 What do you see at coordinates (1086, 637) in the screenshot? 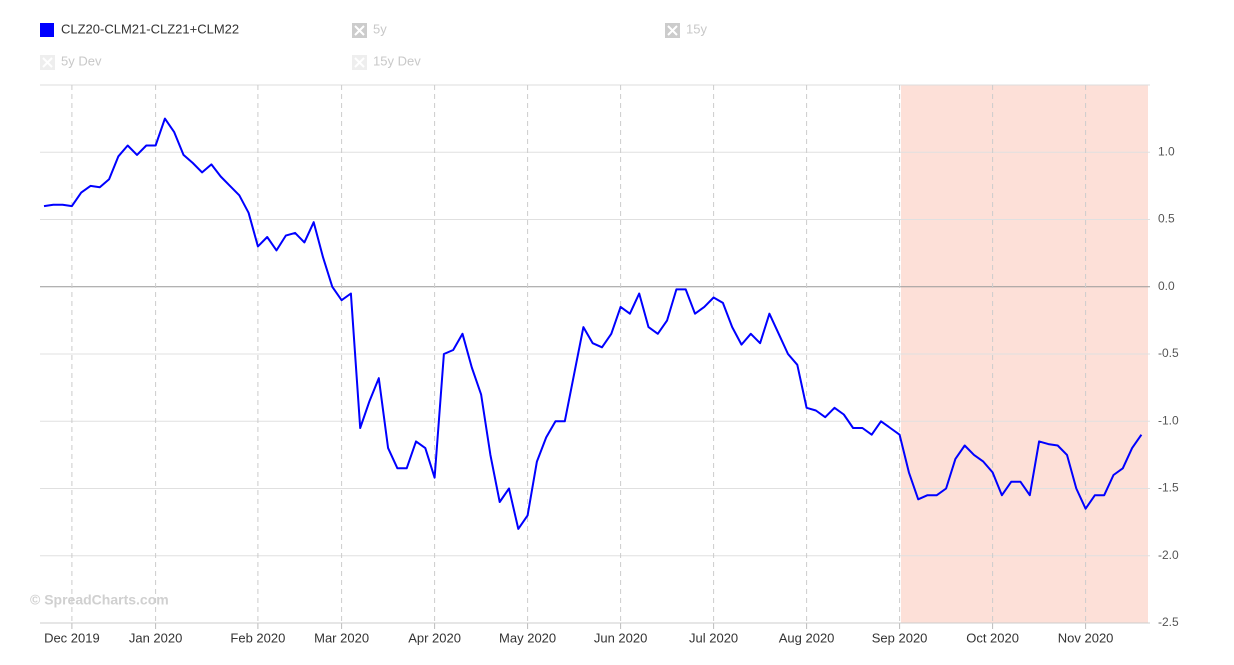
I see `x-tick-label: Nov 2020` at bounding box center [1086, 637].